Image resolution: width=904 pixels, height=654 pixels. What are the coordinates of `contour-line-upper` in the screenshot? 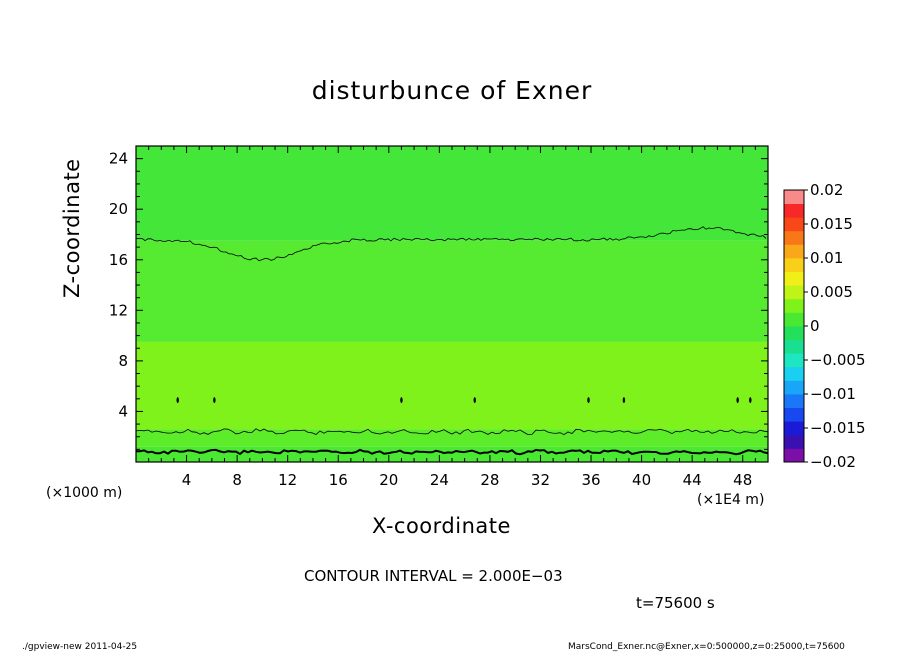 It's located at (451, 244).